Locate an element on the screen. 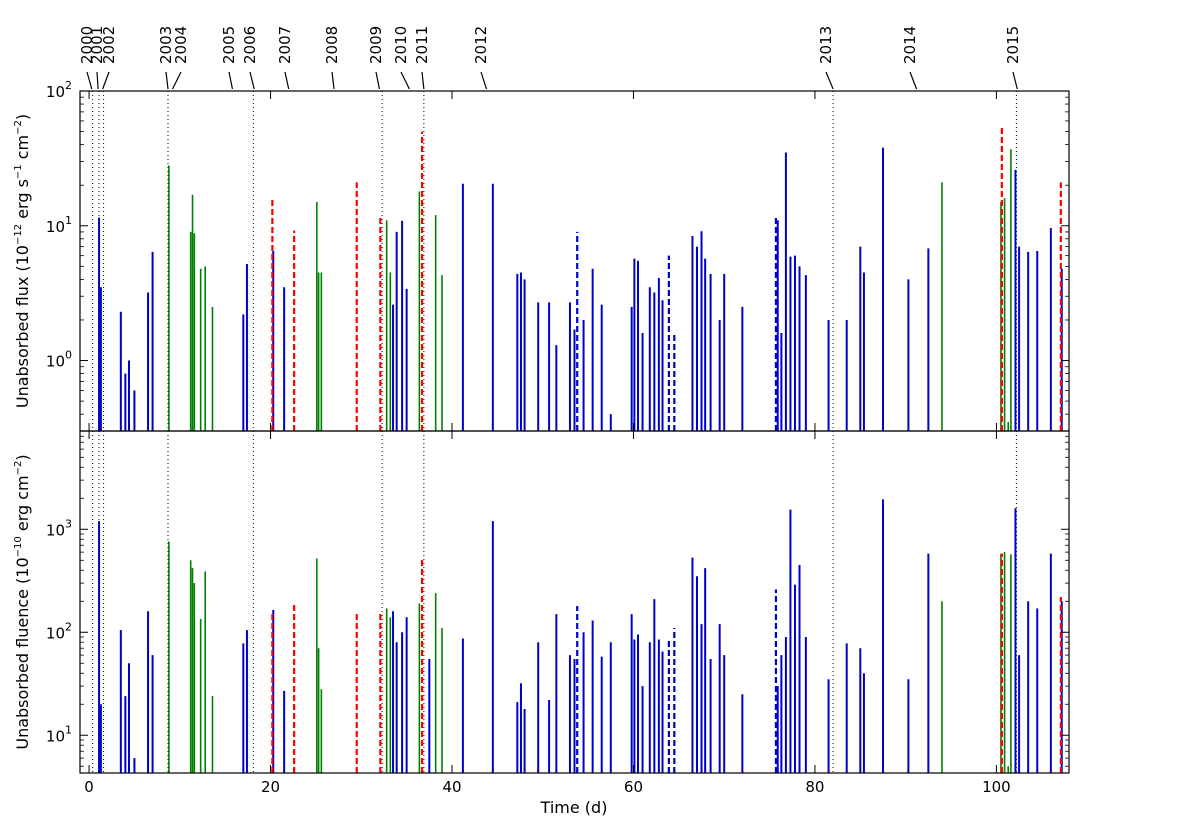 The height and width of the screenshot is (826, 1200). year-label: 2007 is located at coordinates (285, 45).